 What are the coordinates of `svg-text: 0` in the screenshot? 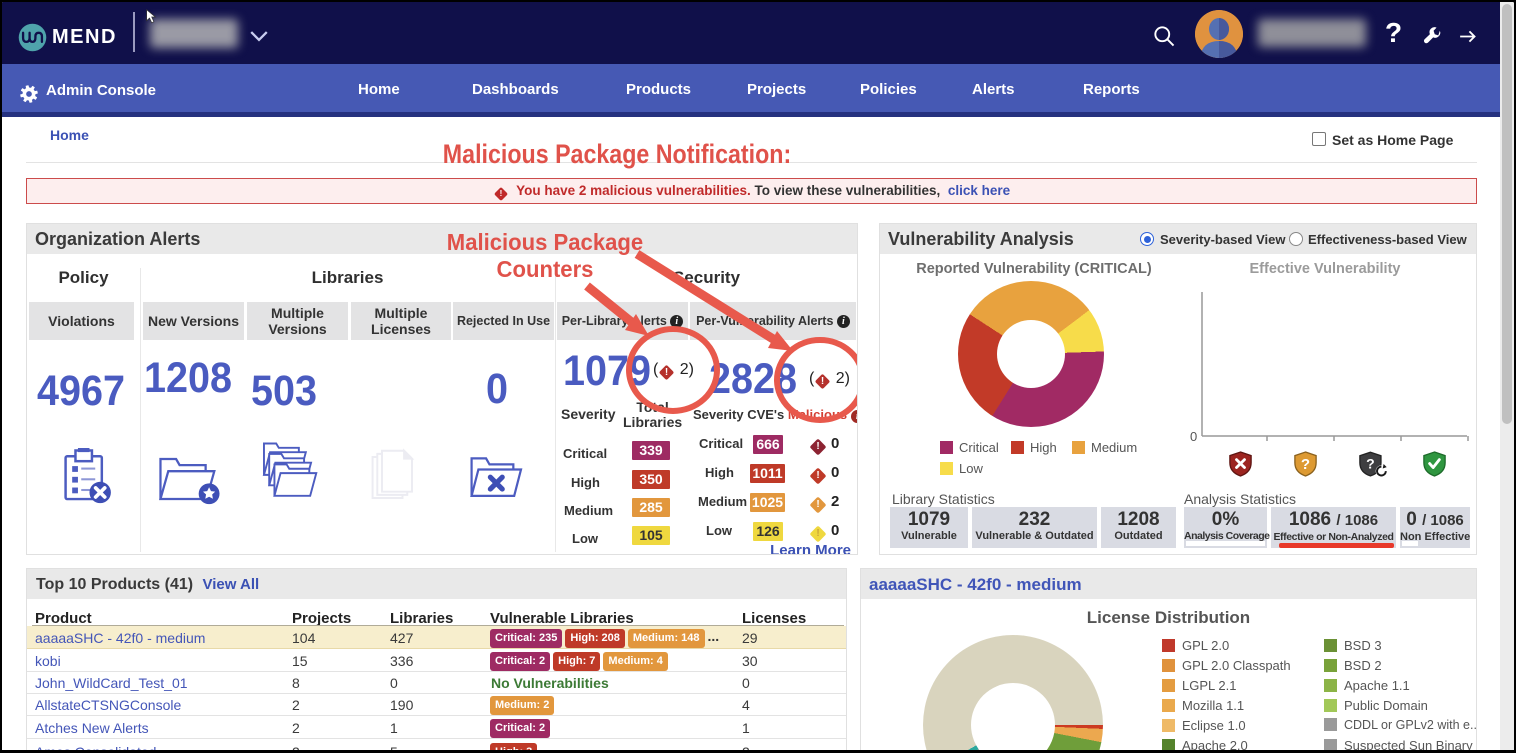 It's located at (1193, 436).